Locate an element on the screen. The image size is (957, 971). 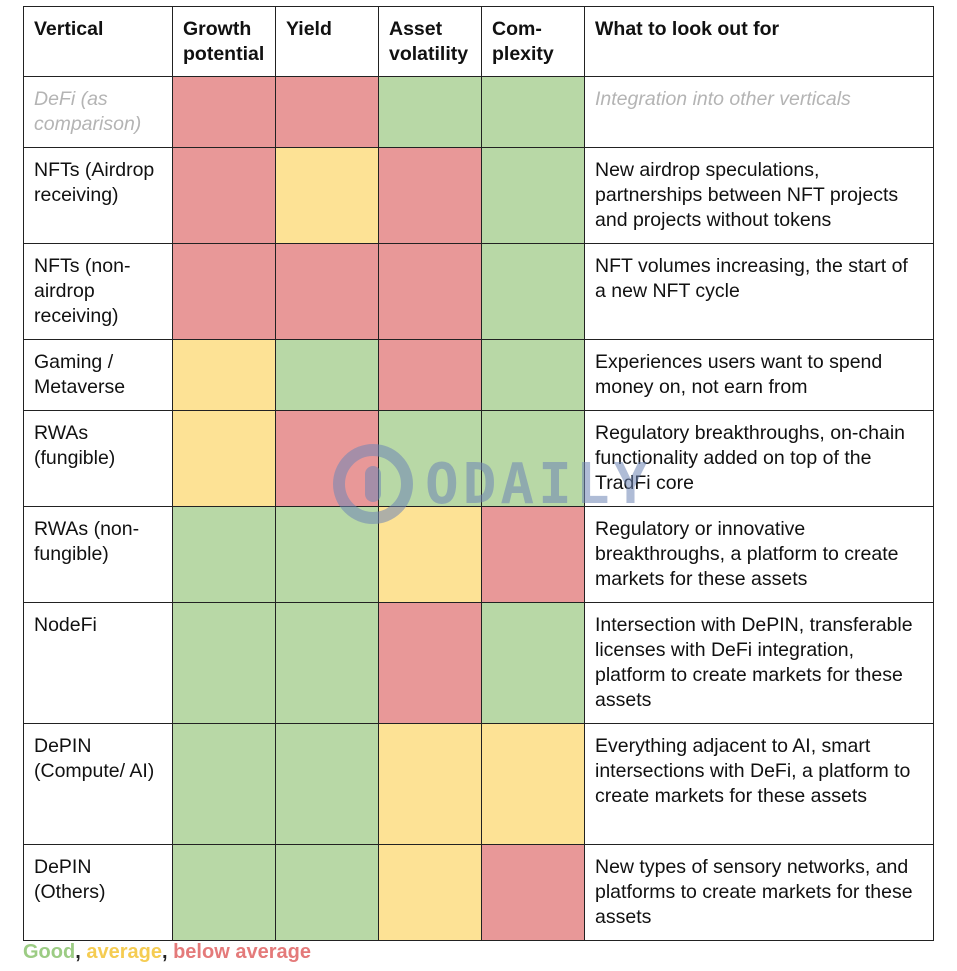
vertical-cell: DeFi (as comparison) is located at coordinates (98, 112).